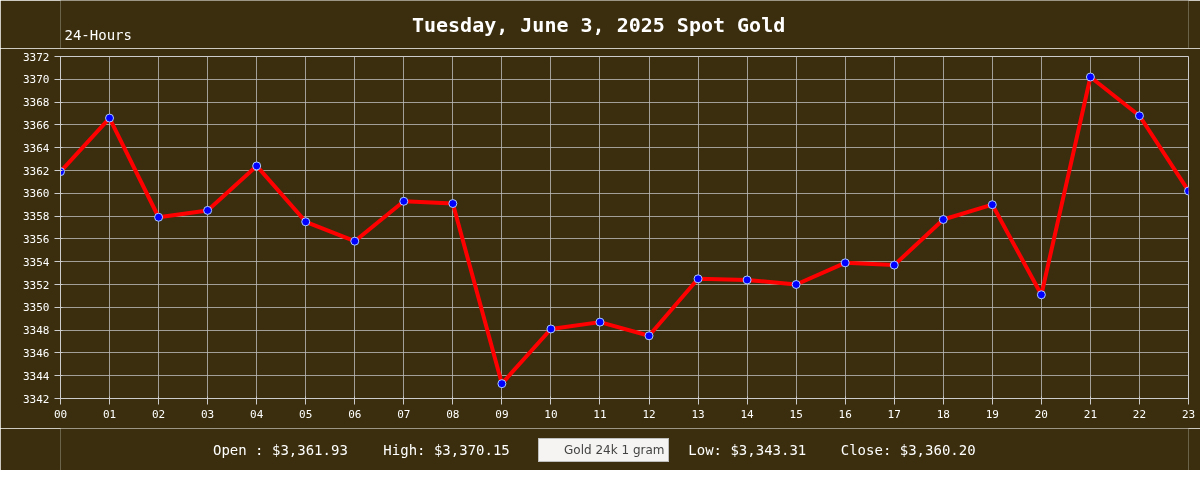 The width and height of the screenshot is (1200, 480). What do you see at coordinates (404, 414) in the screenshot?
I see `x-tick-label: 07` at bounding box center [404, 414].